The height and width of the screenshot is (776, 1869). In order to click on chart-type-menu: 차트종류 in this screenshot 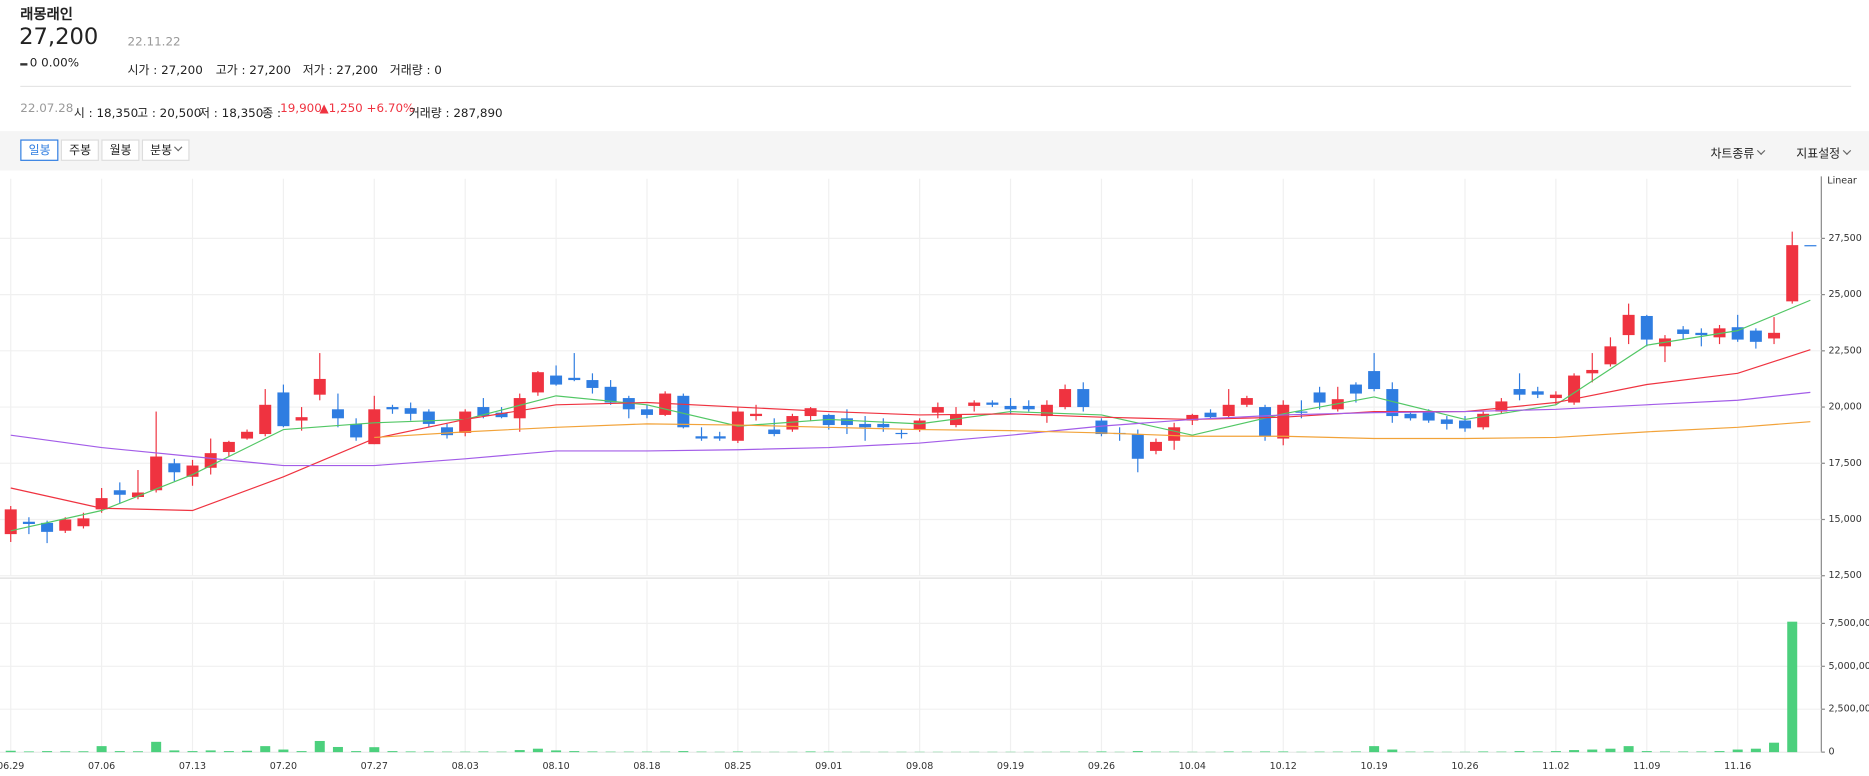, I will do `click(1738, 152)`.